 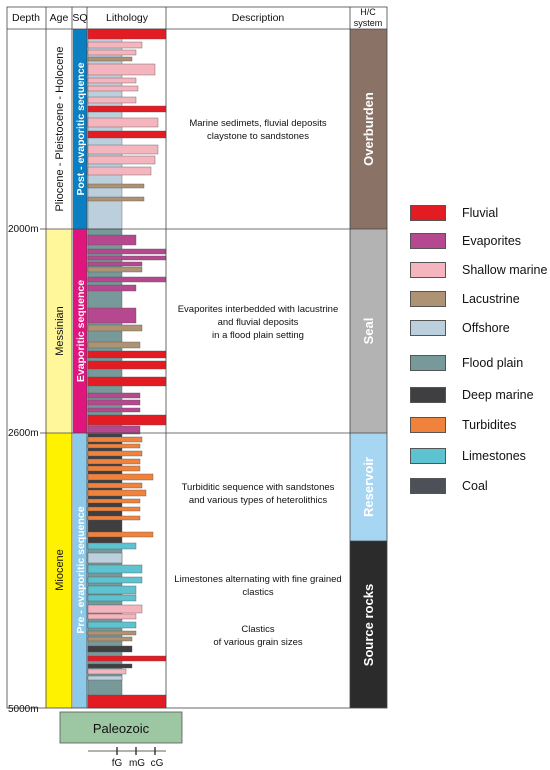 What do you see at coordinates (81, 331) in the screenshot?
I see `sequence-label-evaporitic: Evaporitic sequence` at bounding box center [81, 331].